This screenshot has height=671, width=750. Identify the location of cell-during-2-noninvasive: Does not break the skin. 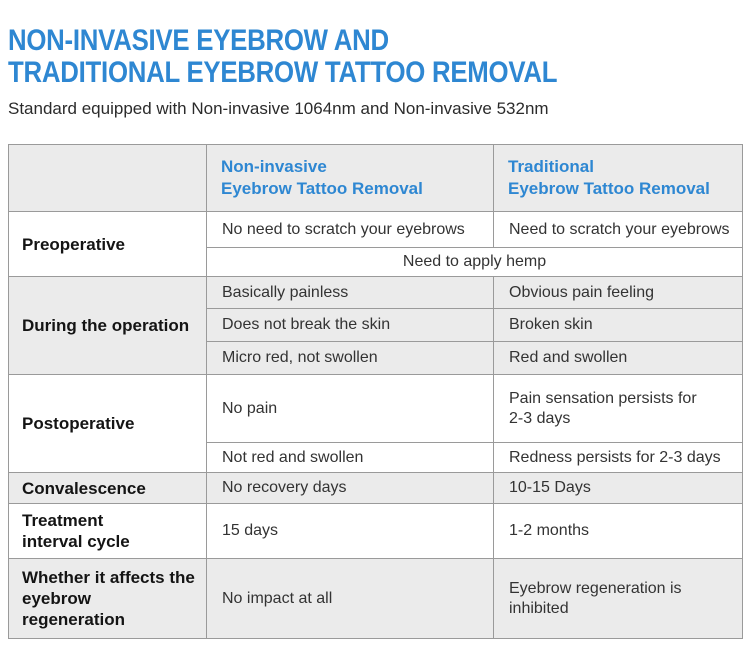
(350, 325).